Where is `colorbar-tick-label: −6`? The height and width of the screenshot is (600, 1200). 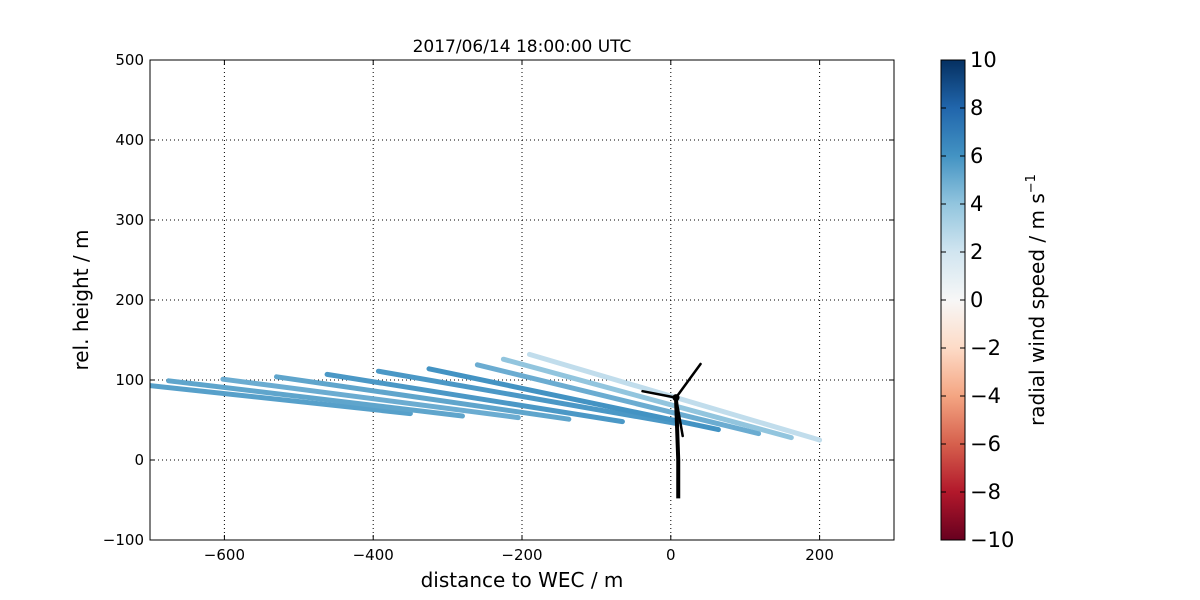 colorbar-tick-label: −6 is located at coordinates (985, 444).